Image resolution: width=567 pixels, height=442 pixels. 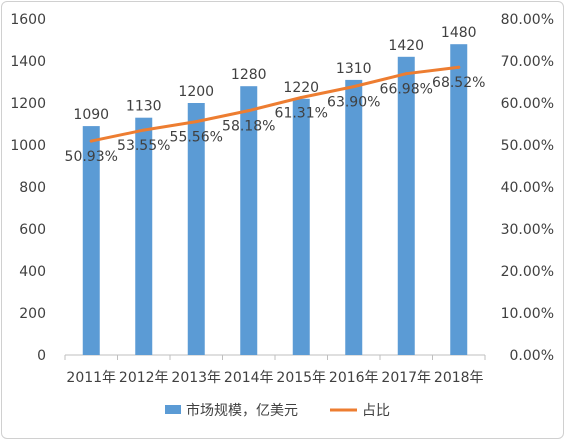 I want to click on series-line, so click(x=275, y=104).